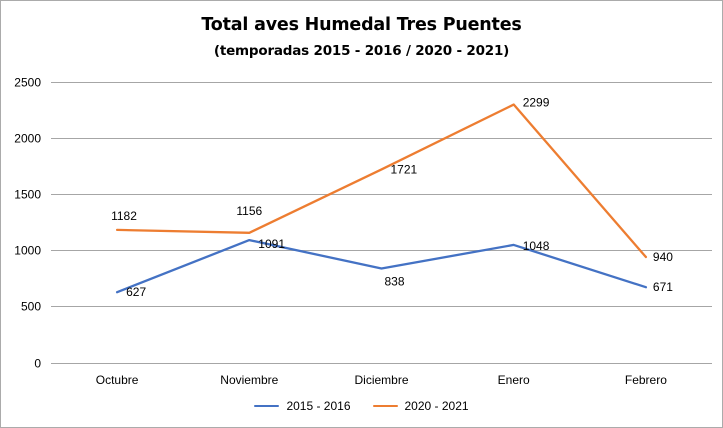  What do you see at coordinates (31, 307) in the screenshot?
I see `y-tick-label: 500` at bounding box center [31, 307].